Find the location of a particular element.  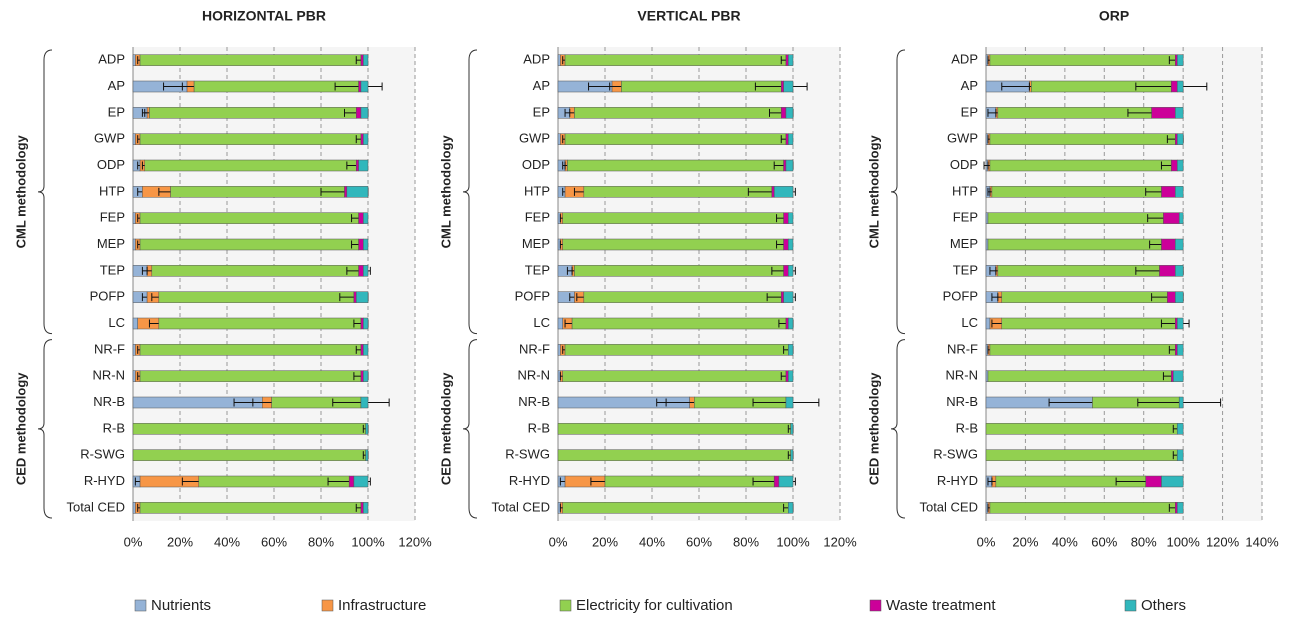

y-tick-label: LC is located at coordinates (541, 322).